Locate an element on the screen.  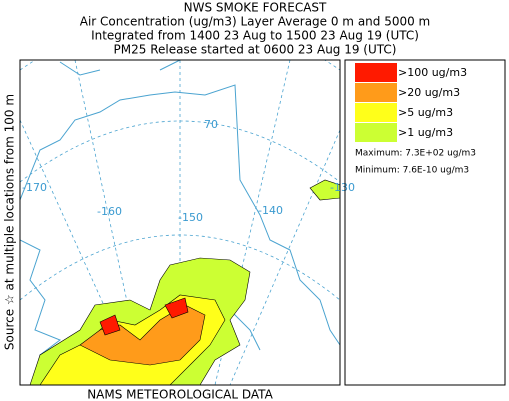
legend-minimum: Minimum: 7.6E-10 ug/m3 is located at coordinates (412, 171).